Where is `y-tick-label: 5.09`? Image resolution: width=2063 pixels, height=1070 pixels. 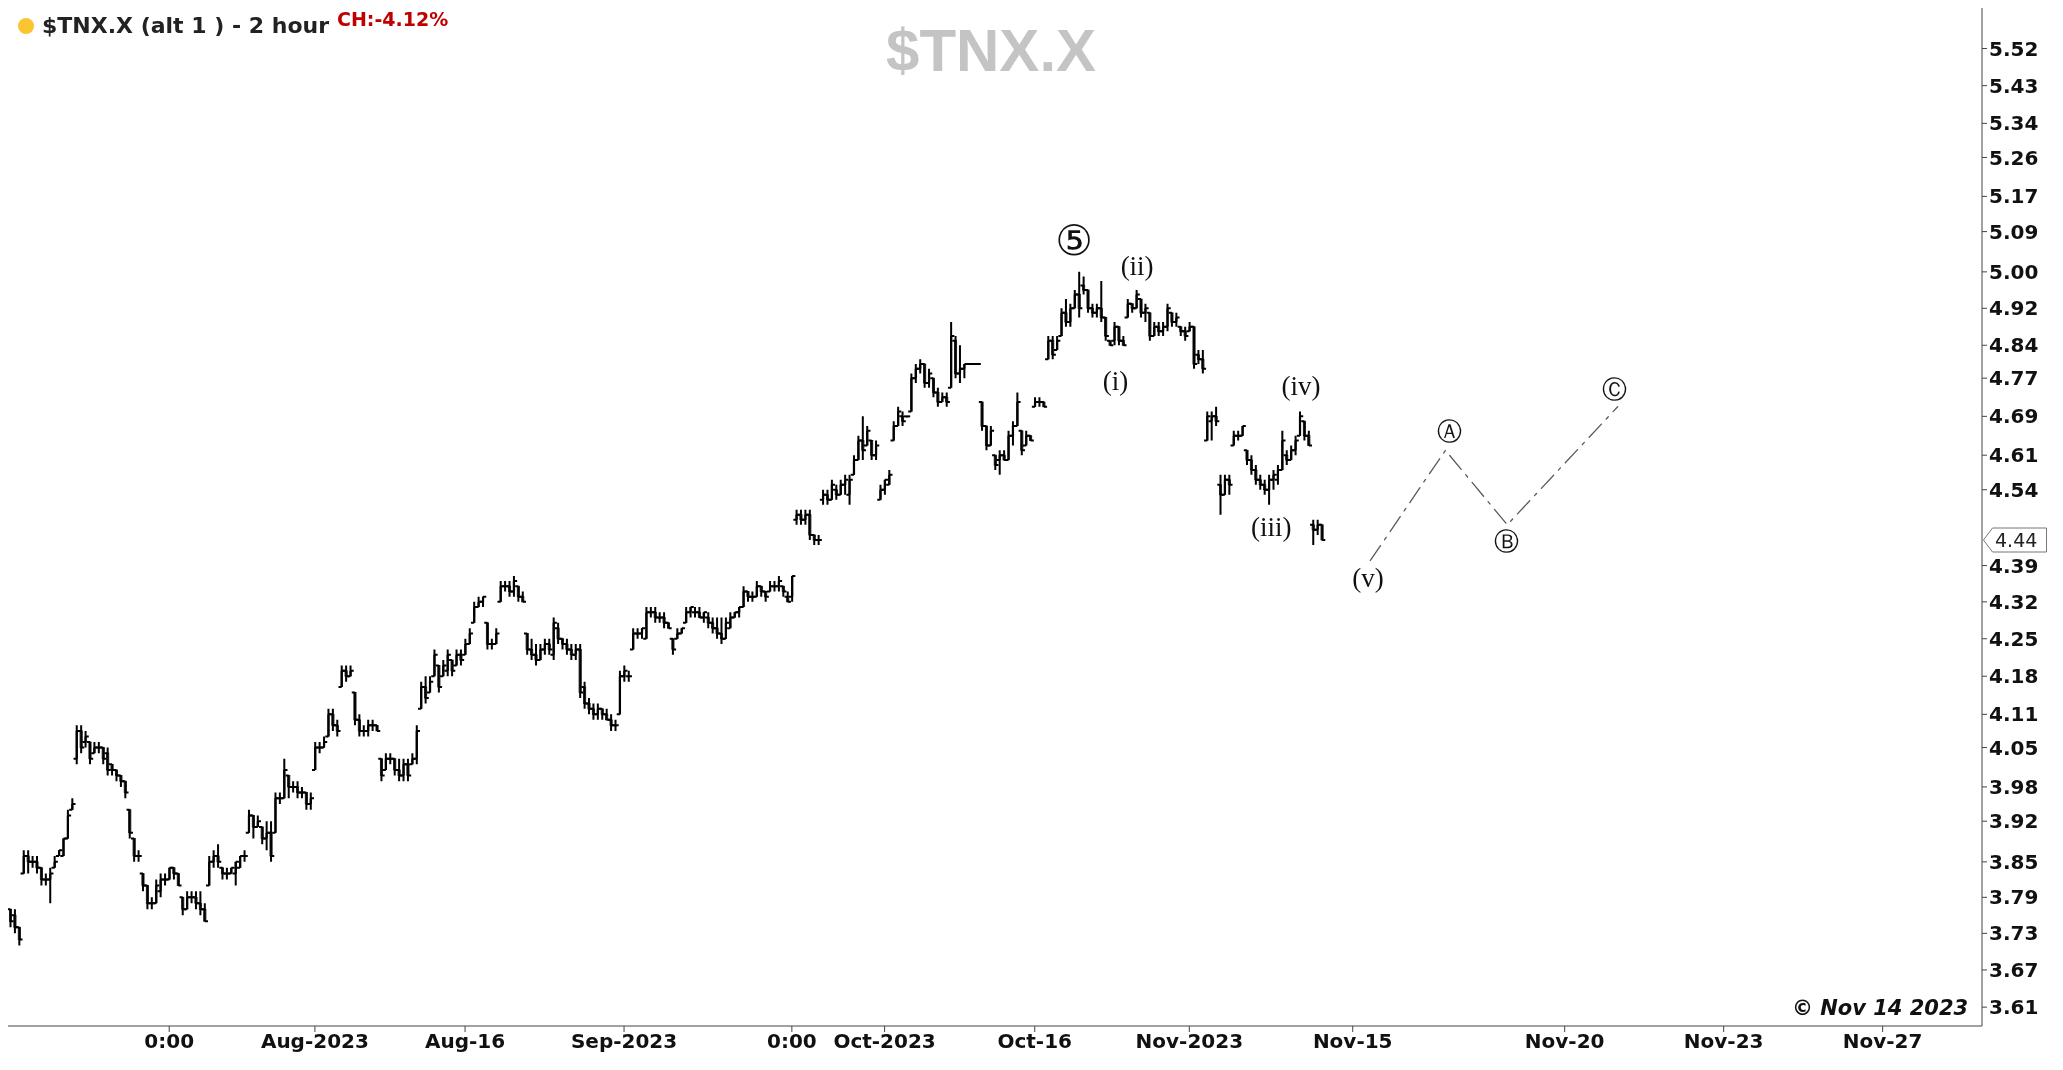
y-tick-label: 5.09 is located at coordinates (2014, 231).